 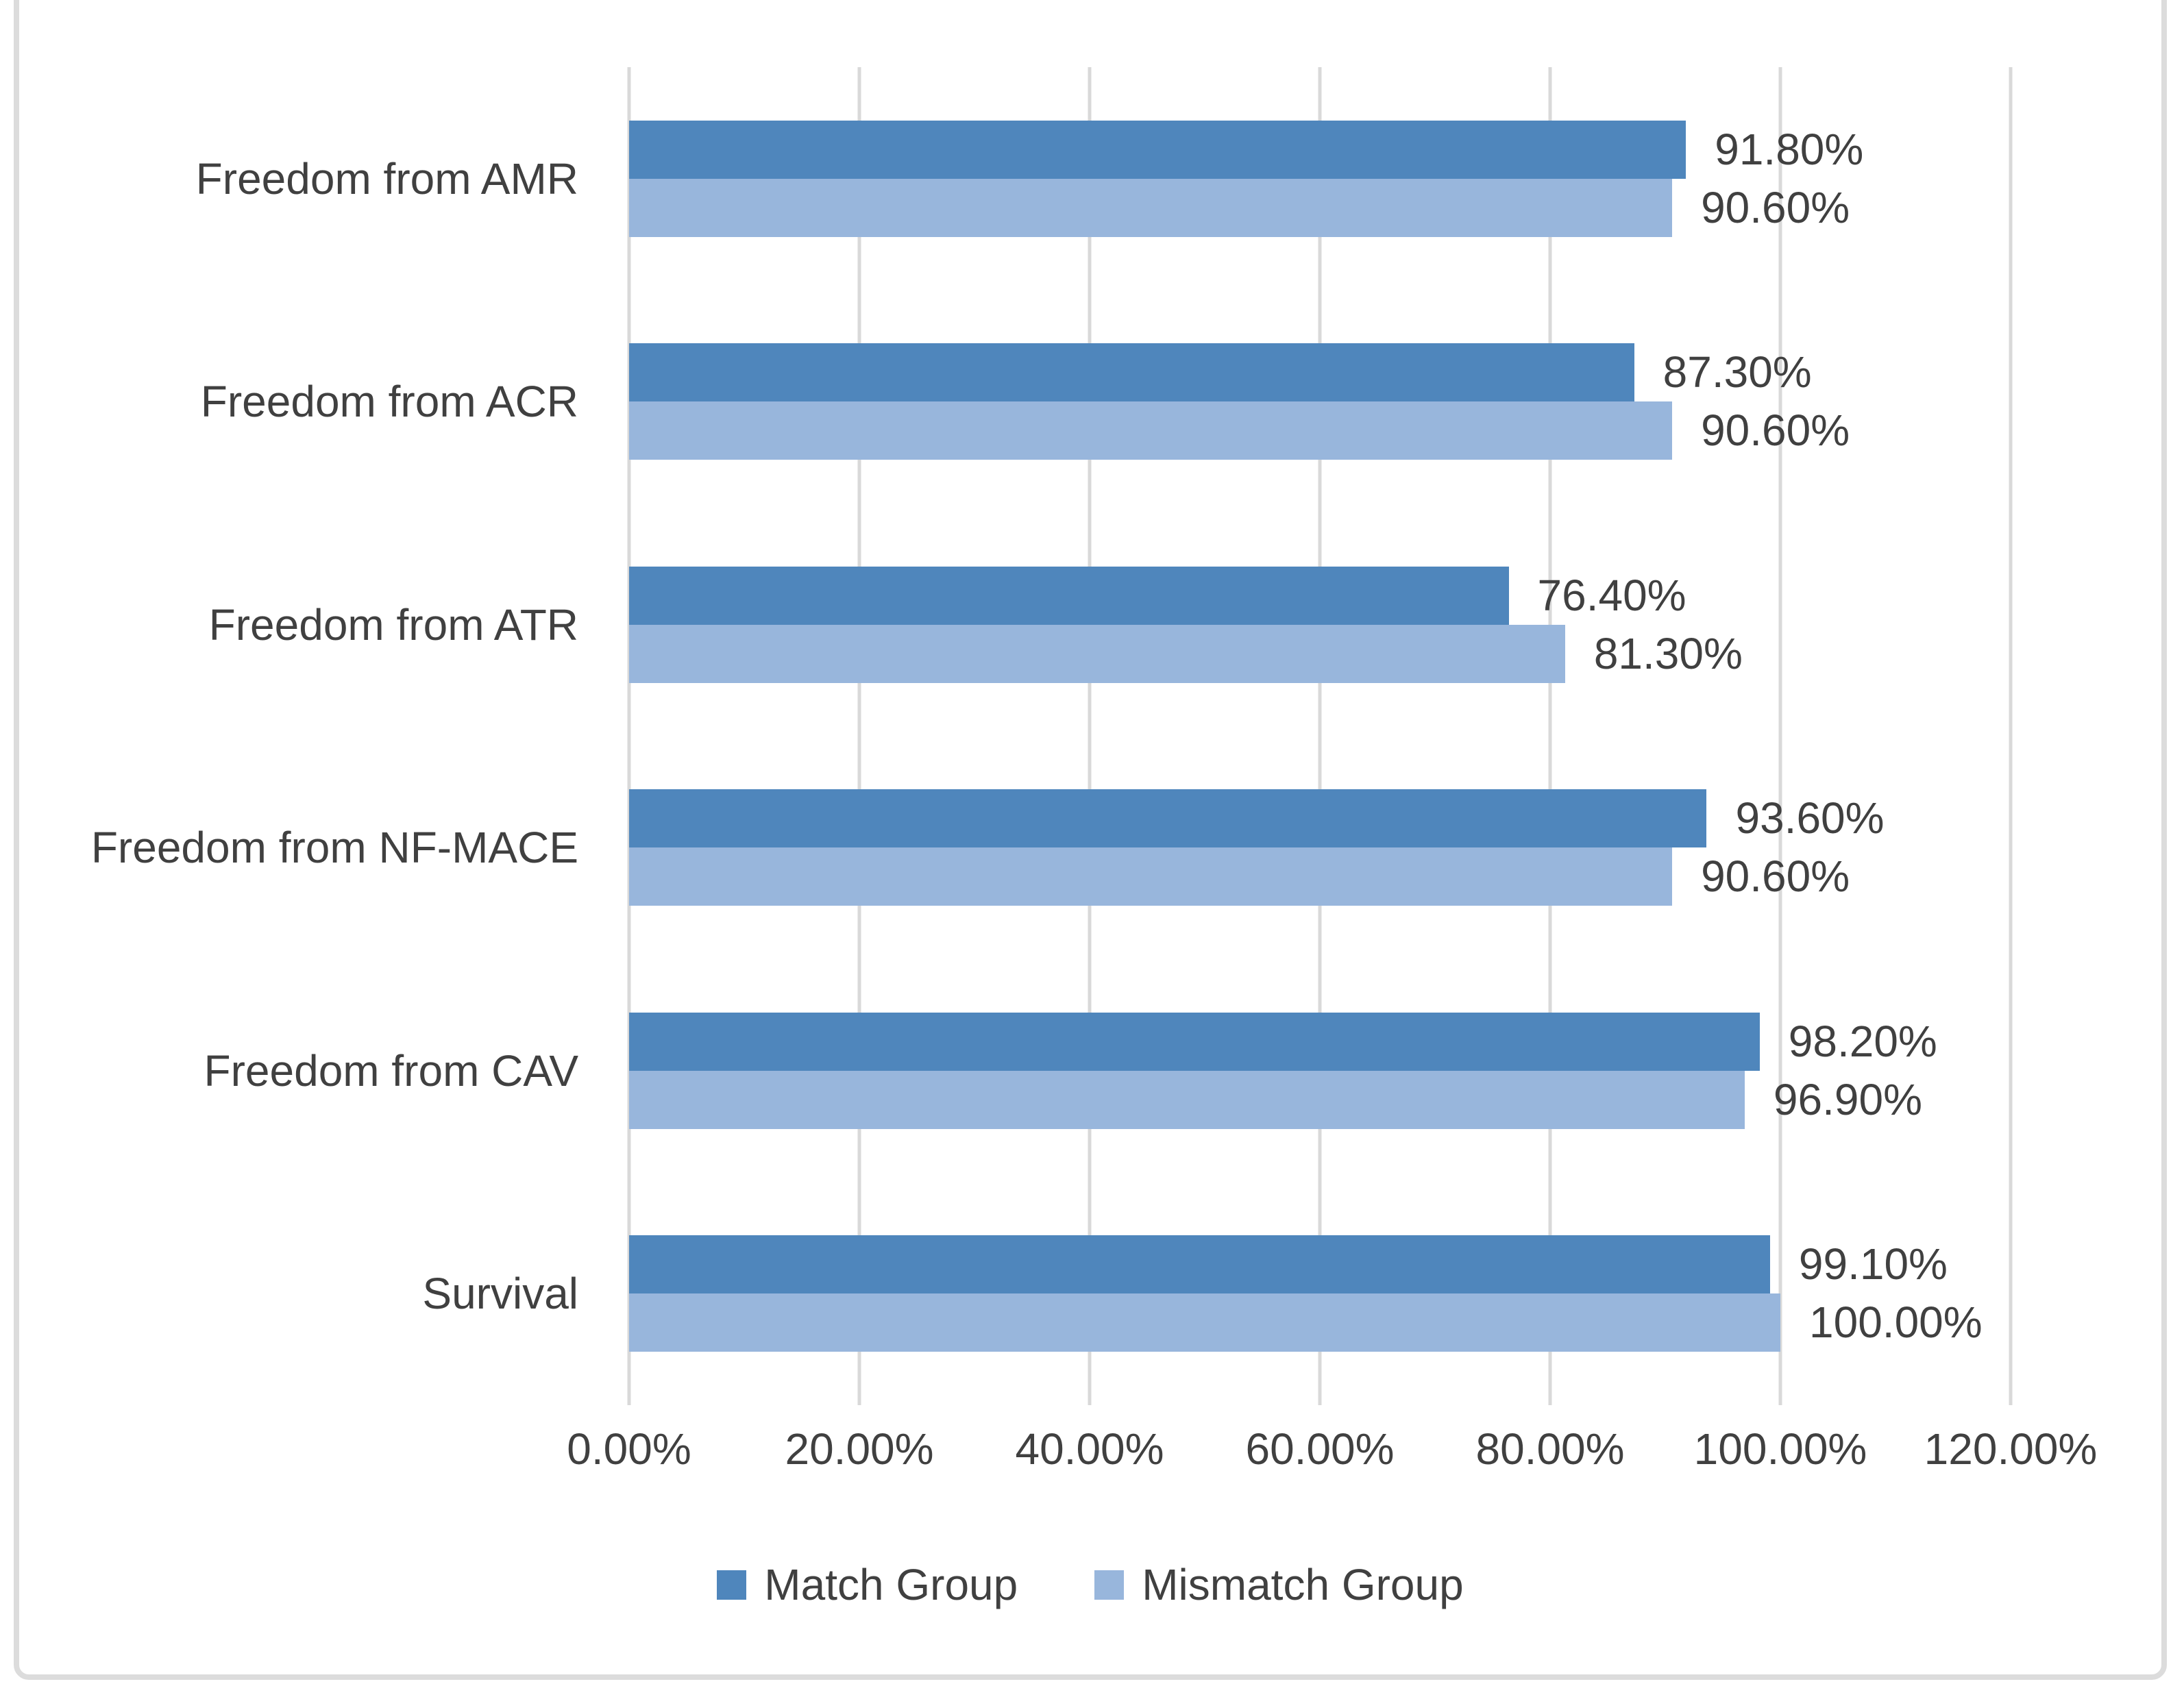 I want to click on value-label: 76.40%, so click(x=1611, y=595).